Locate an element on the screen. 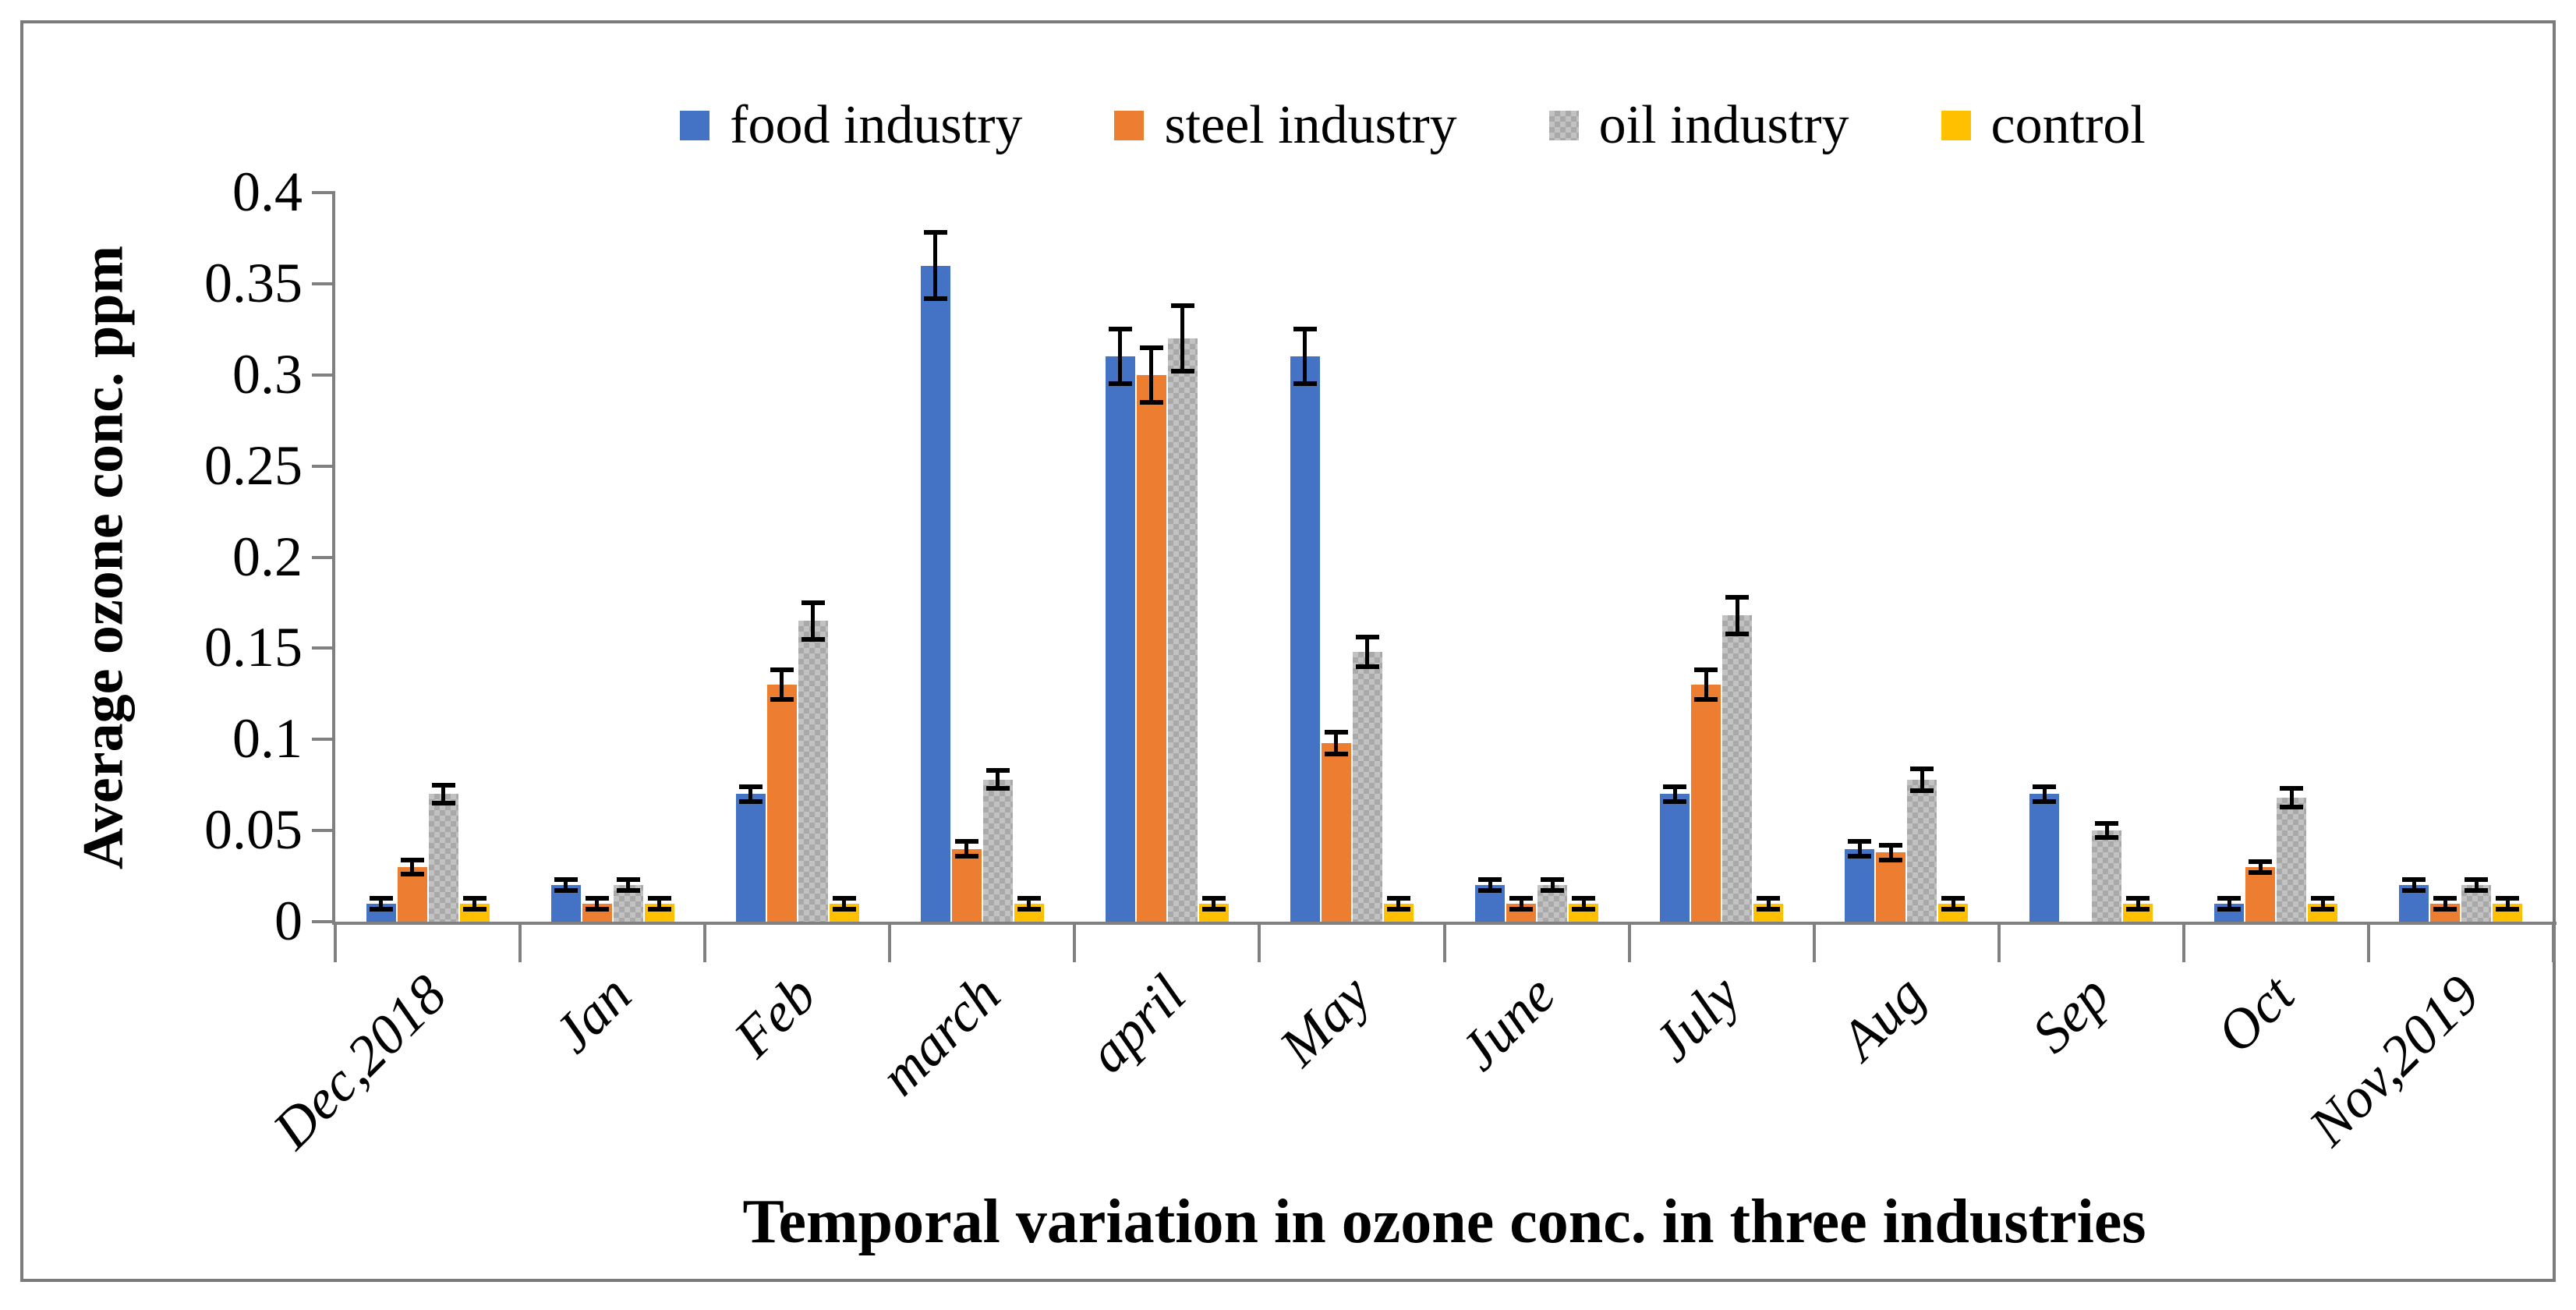  x-category-label: march is located at coordinates (940, 1035).